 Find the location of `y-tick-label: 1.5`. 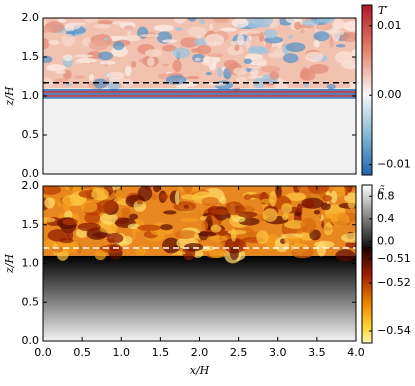

y-tick-label: 1.5 is located at coordinates (31, 56).